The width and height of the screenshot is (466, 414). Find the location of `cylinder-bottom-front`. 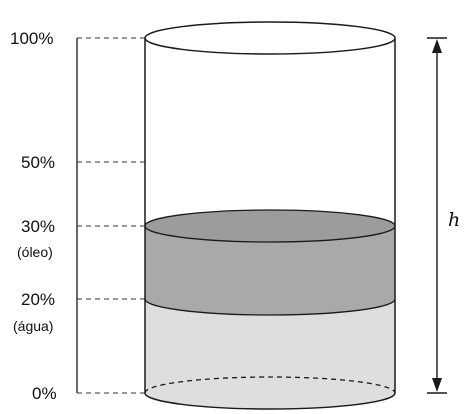

cylinder-bottom-front is located at coordinates (270, 401).